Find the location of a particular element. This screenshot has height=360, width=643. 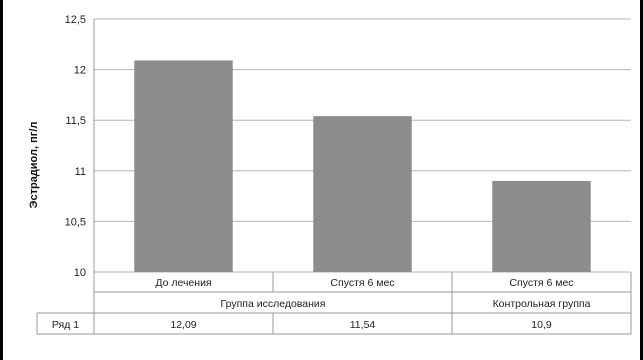

data-value-label: 12,09 is located at coordinates (183, 325).